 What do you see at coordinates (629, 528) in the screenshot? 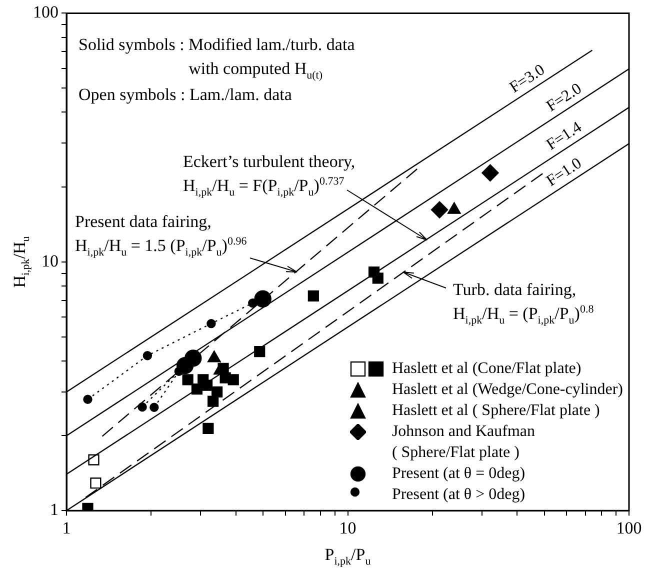
I see `x-tick-label: 100` at bounding box center [629, 528].